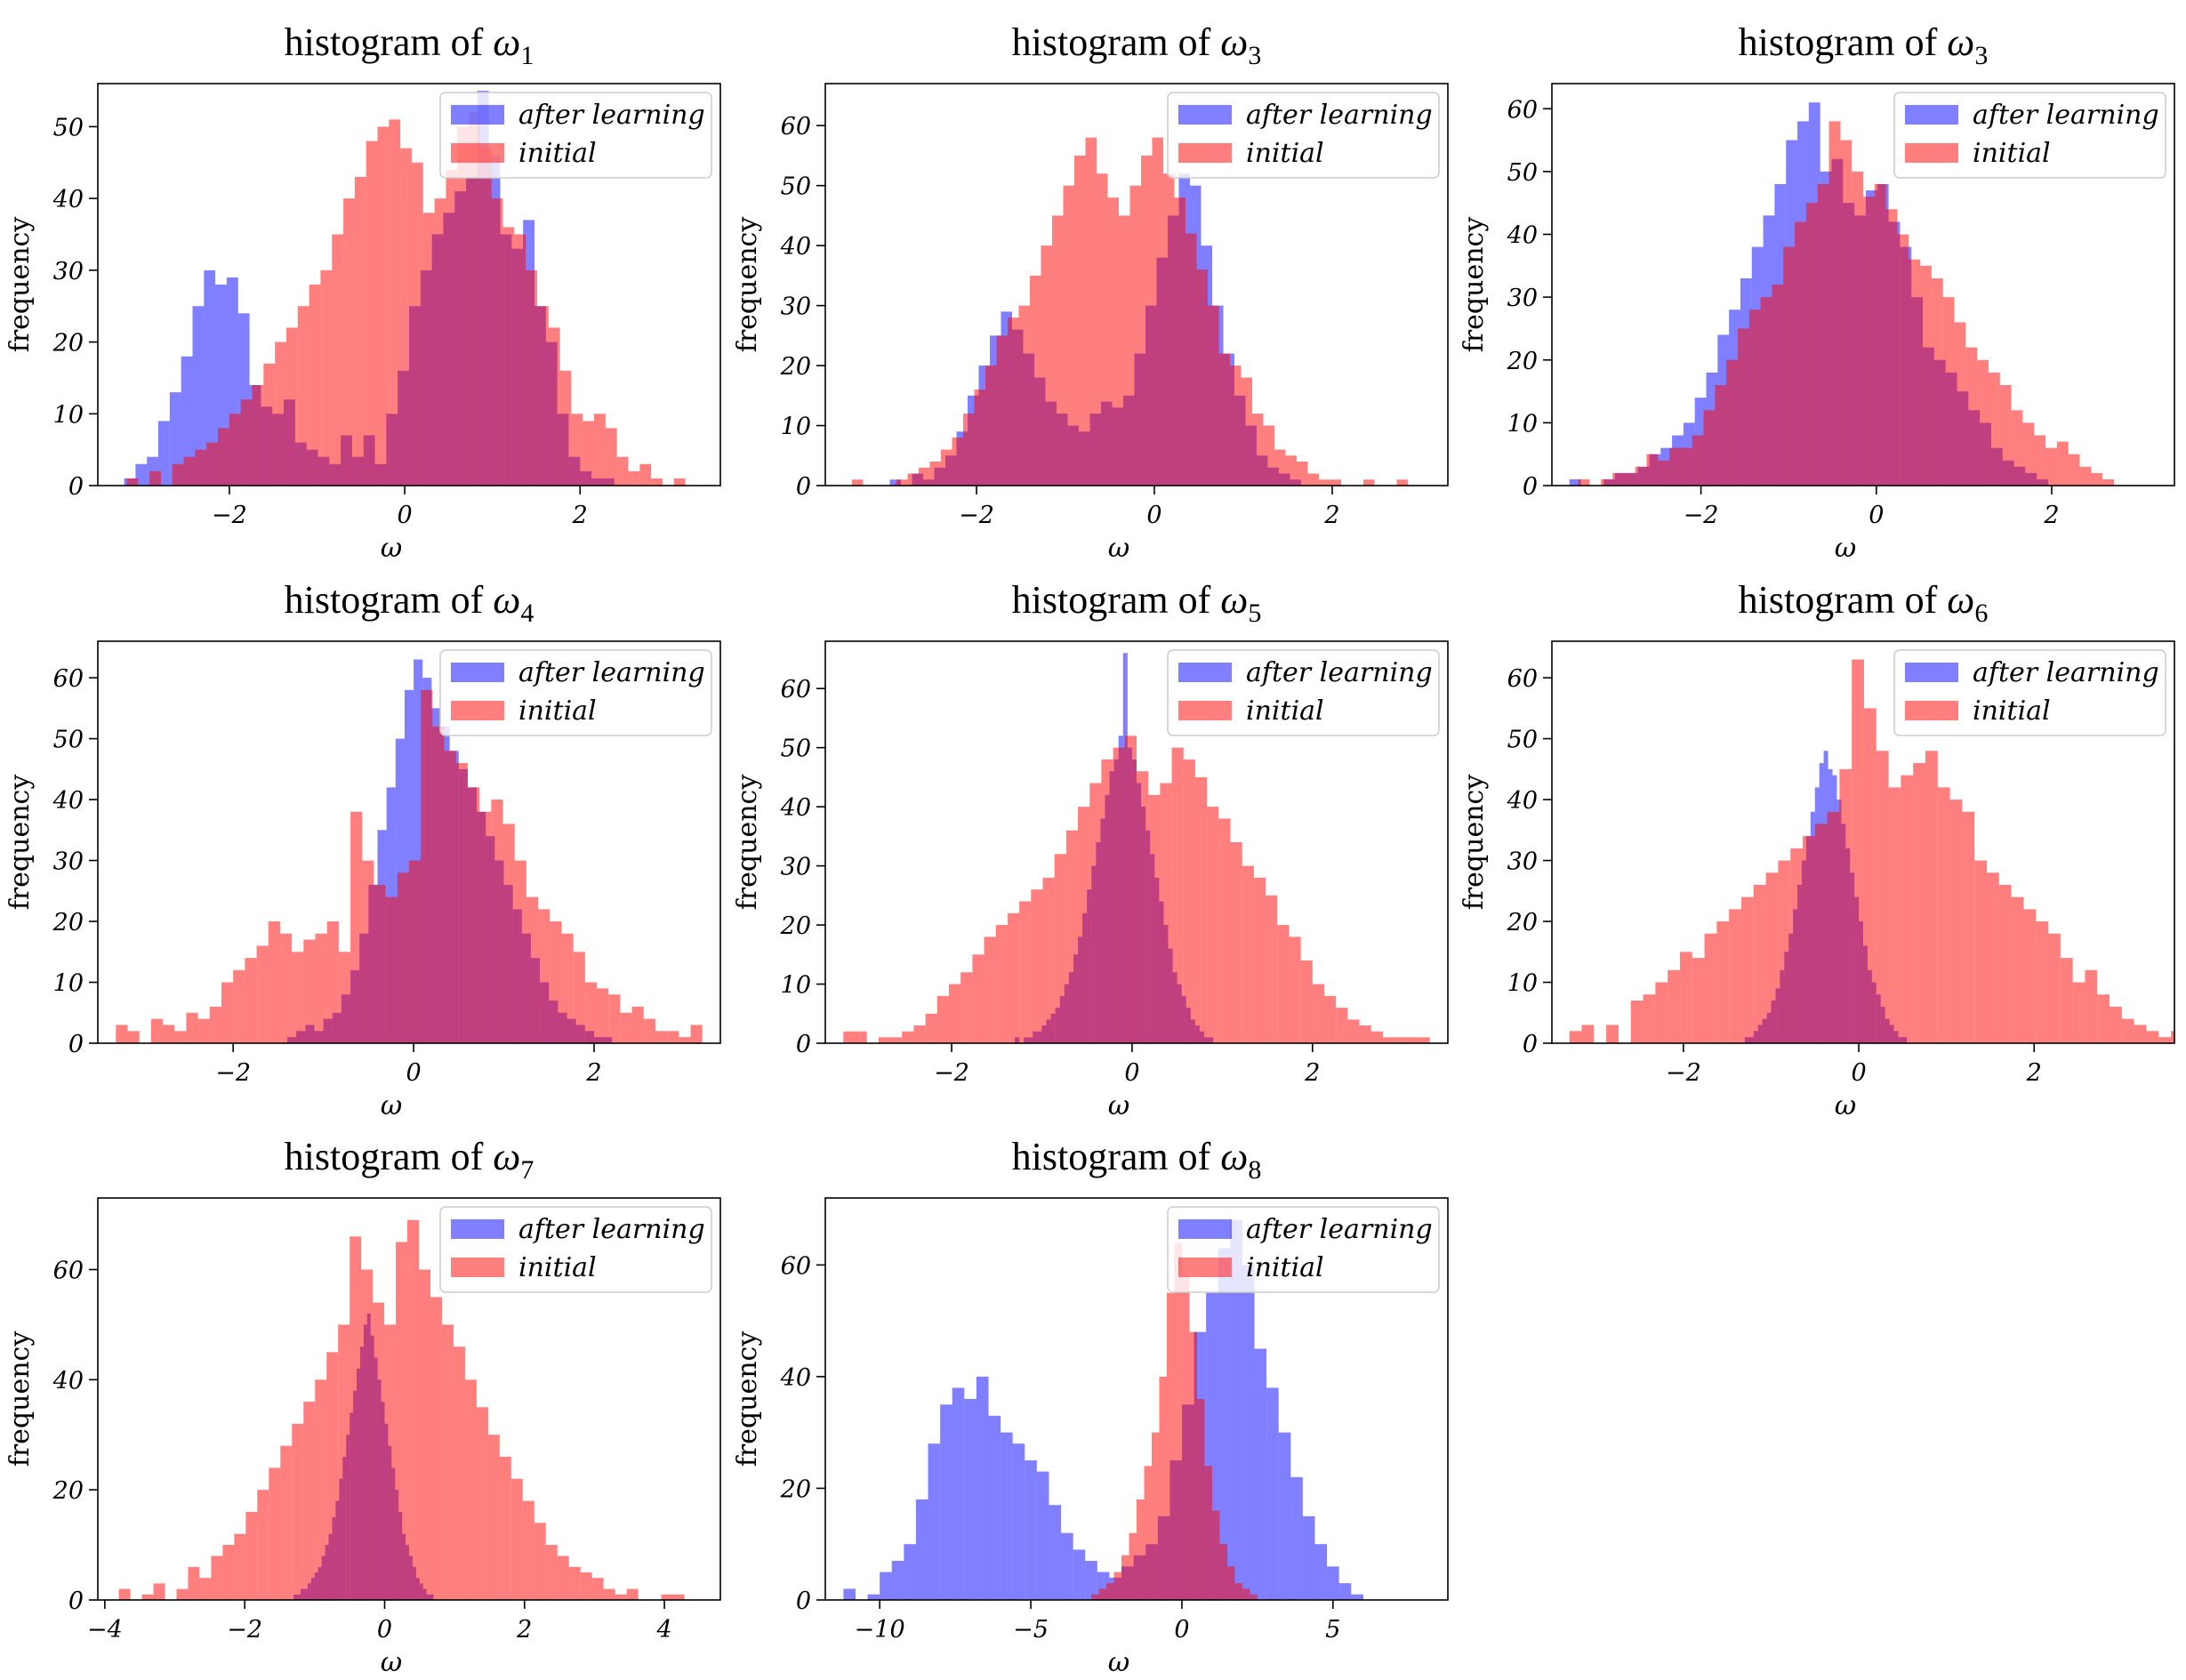 The width and height of the screenshot is (2186, 1680). What do you see at coordinates (1864, 45) in the screenshot?
I see `panel-title: histogram of ω3` at bounding box center [1864, 45].